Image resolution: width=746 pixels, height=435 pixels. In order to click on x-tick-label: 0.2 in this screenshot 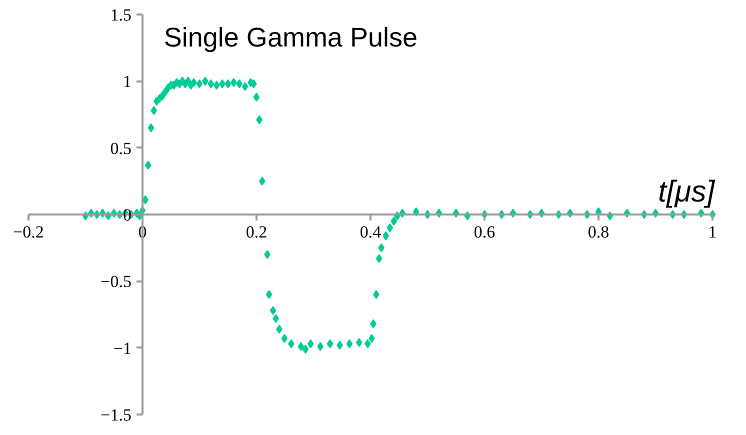, I will do `click(257, 232)`.